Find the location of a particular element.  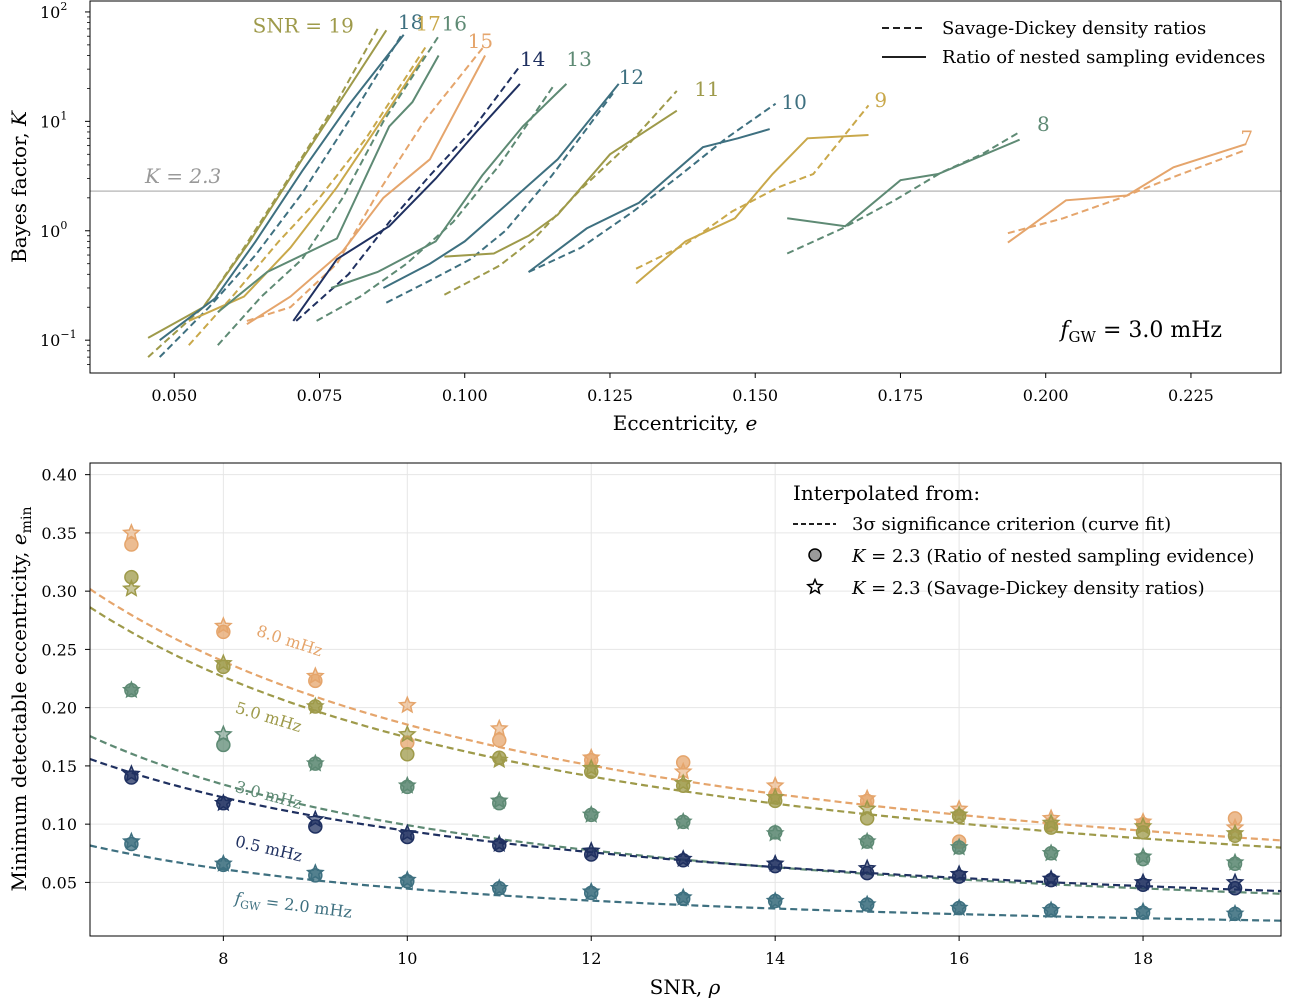

bottom-xlabel: SNR, ρ is located at coordinates (685, 987).